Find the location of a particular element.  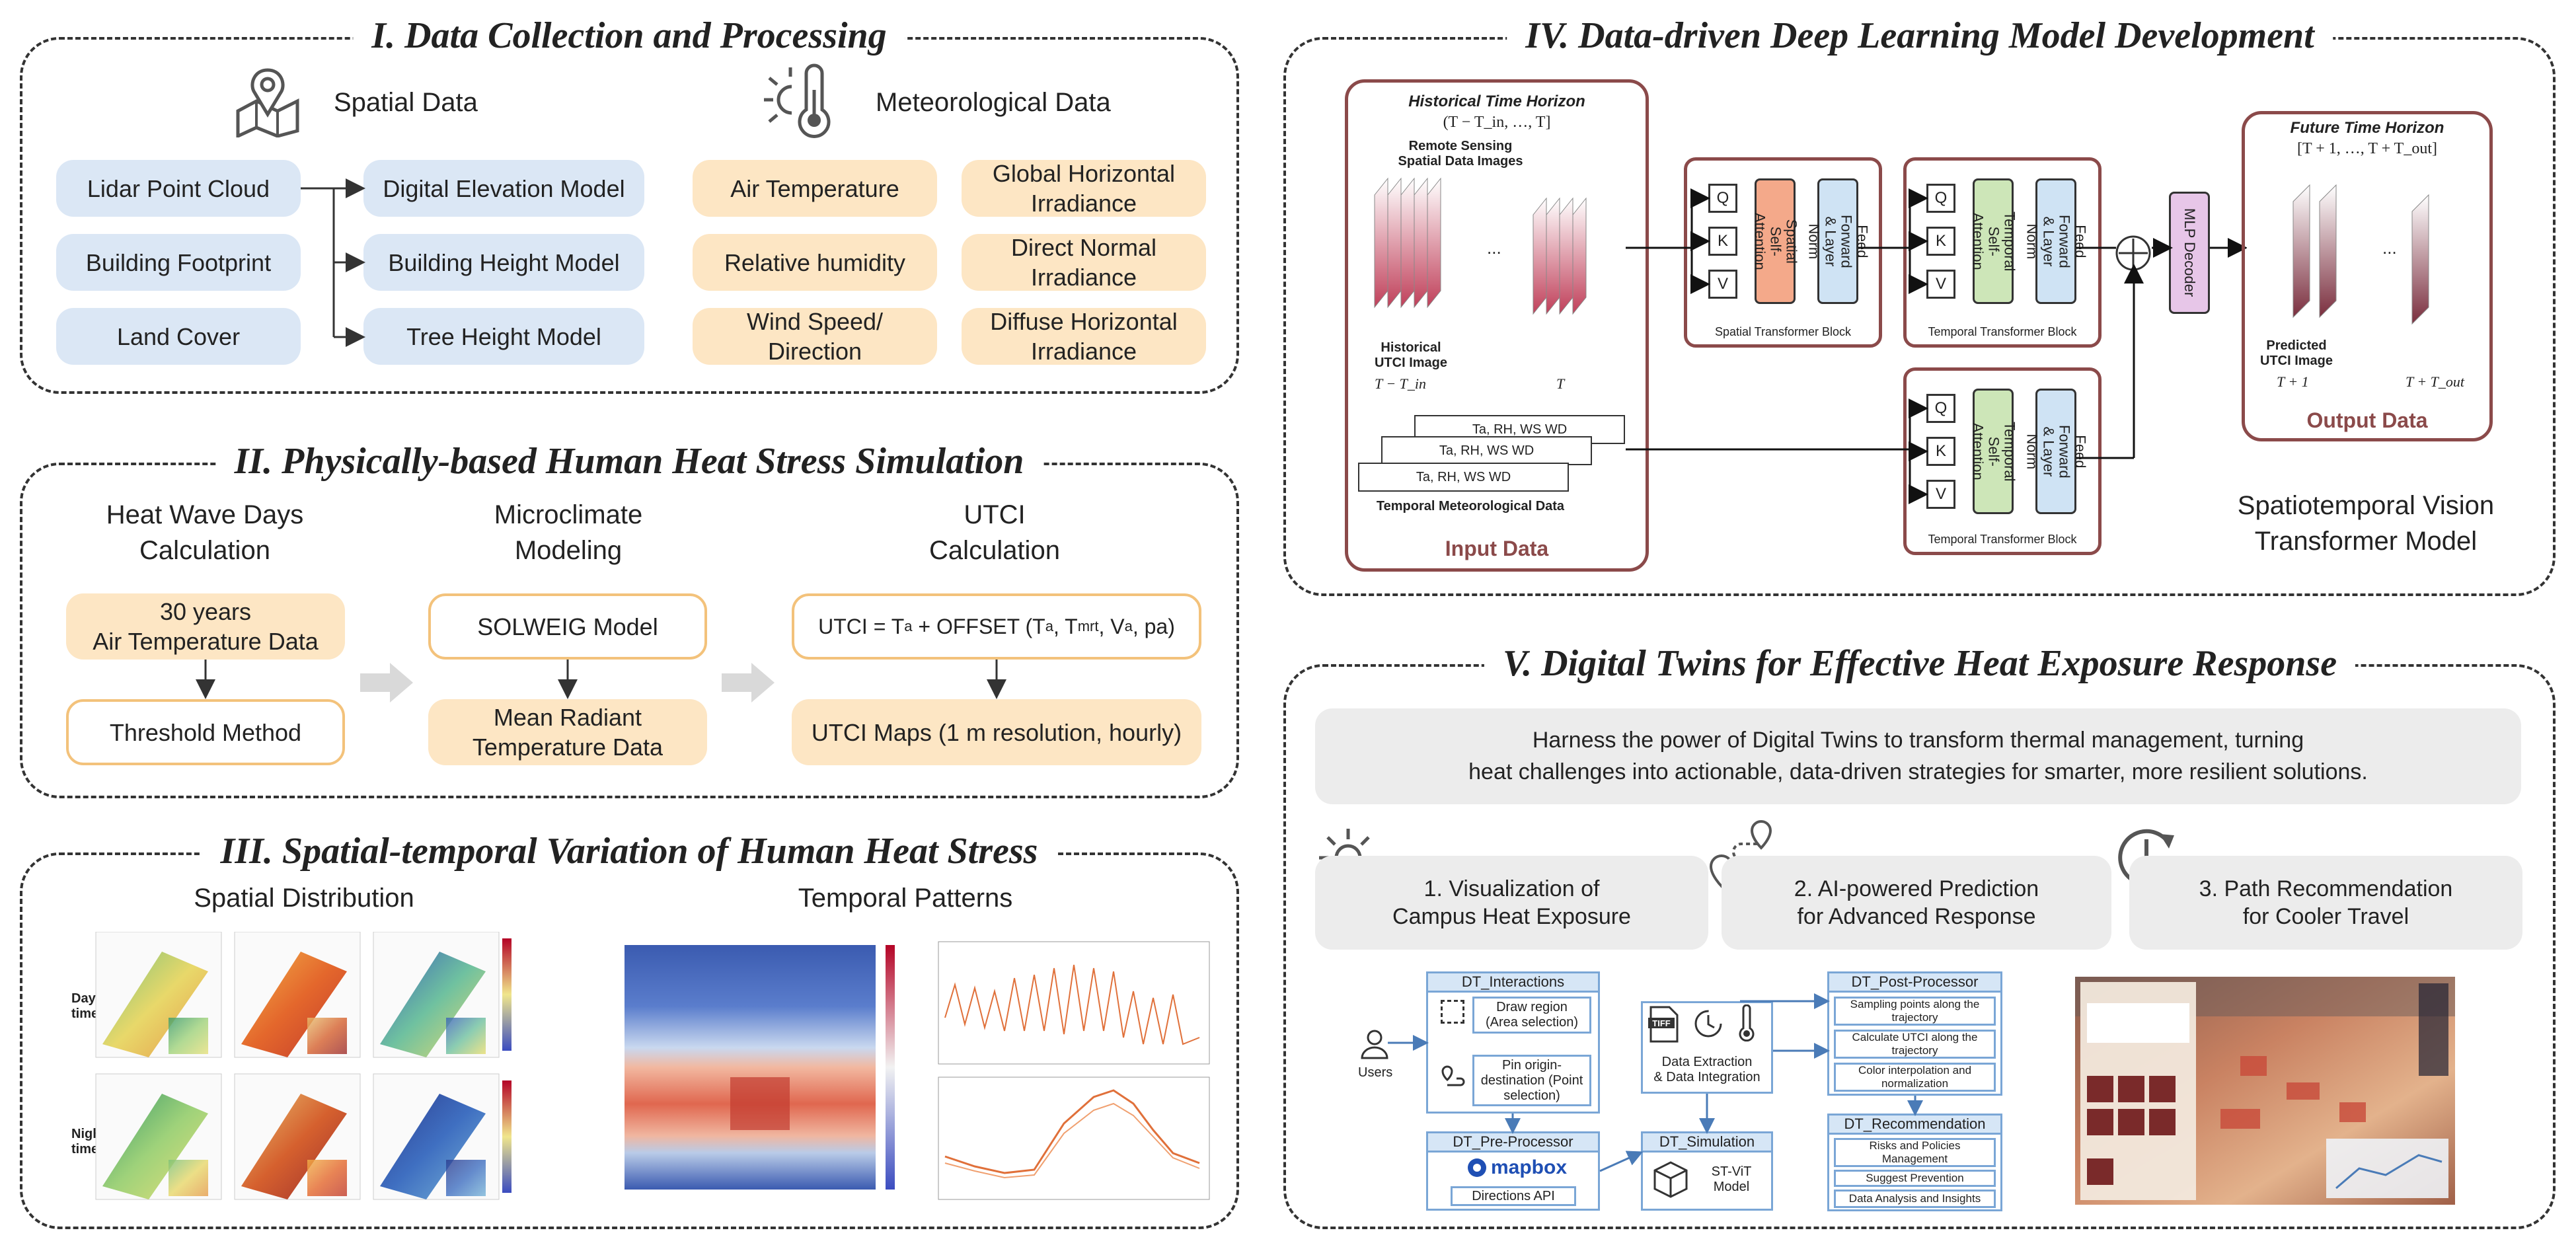

output-data-frame is located at coordinates (2368, 276).